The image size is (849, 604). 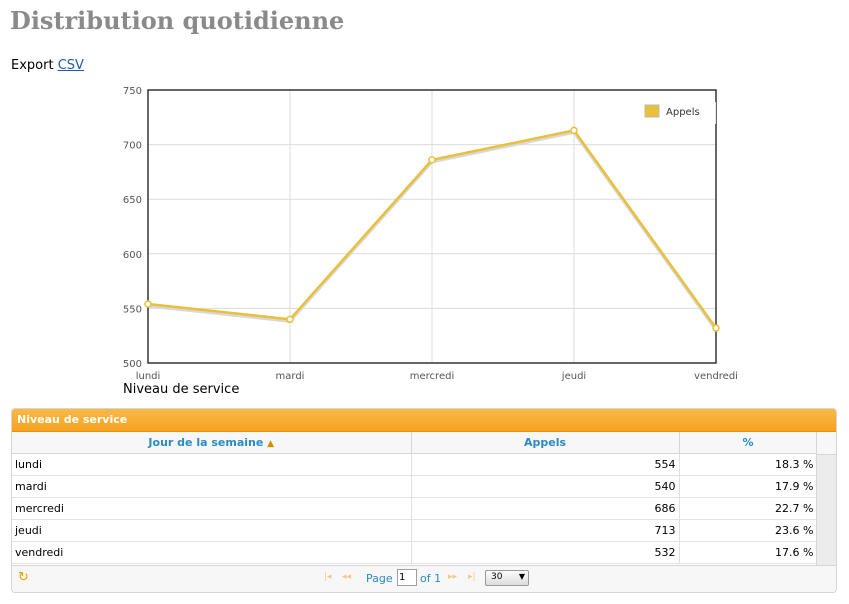 I want to click on header-row: Jour de la semaine ▲ Appels %, so click(x=415, y=443).